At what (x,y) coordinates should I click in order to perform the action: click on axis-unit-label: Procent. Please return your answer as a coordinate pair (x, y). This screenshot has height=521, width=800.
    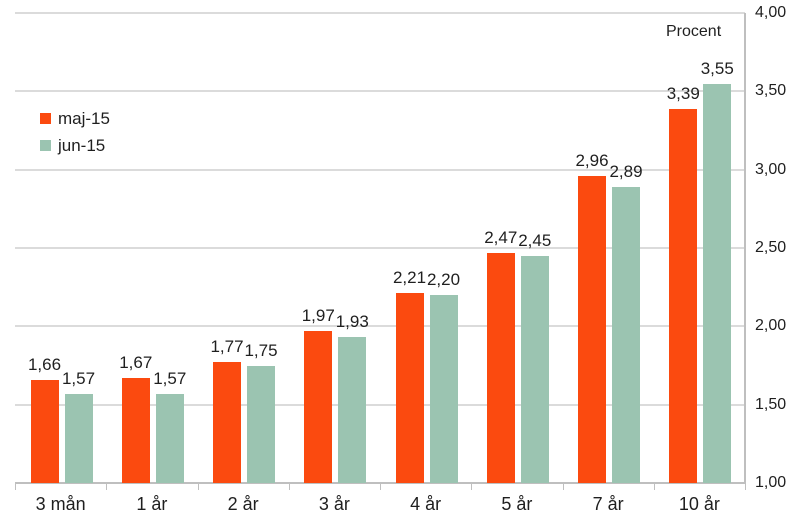
    Looking at the image, I should click on (694, 31).